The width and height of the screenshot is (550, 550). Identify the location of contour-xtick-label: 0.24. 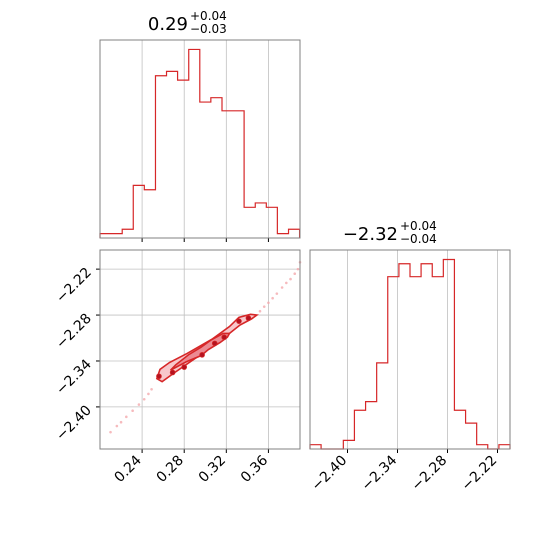
(128, 468).